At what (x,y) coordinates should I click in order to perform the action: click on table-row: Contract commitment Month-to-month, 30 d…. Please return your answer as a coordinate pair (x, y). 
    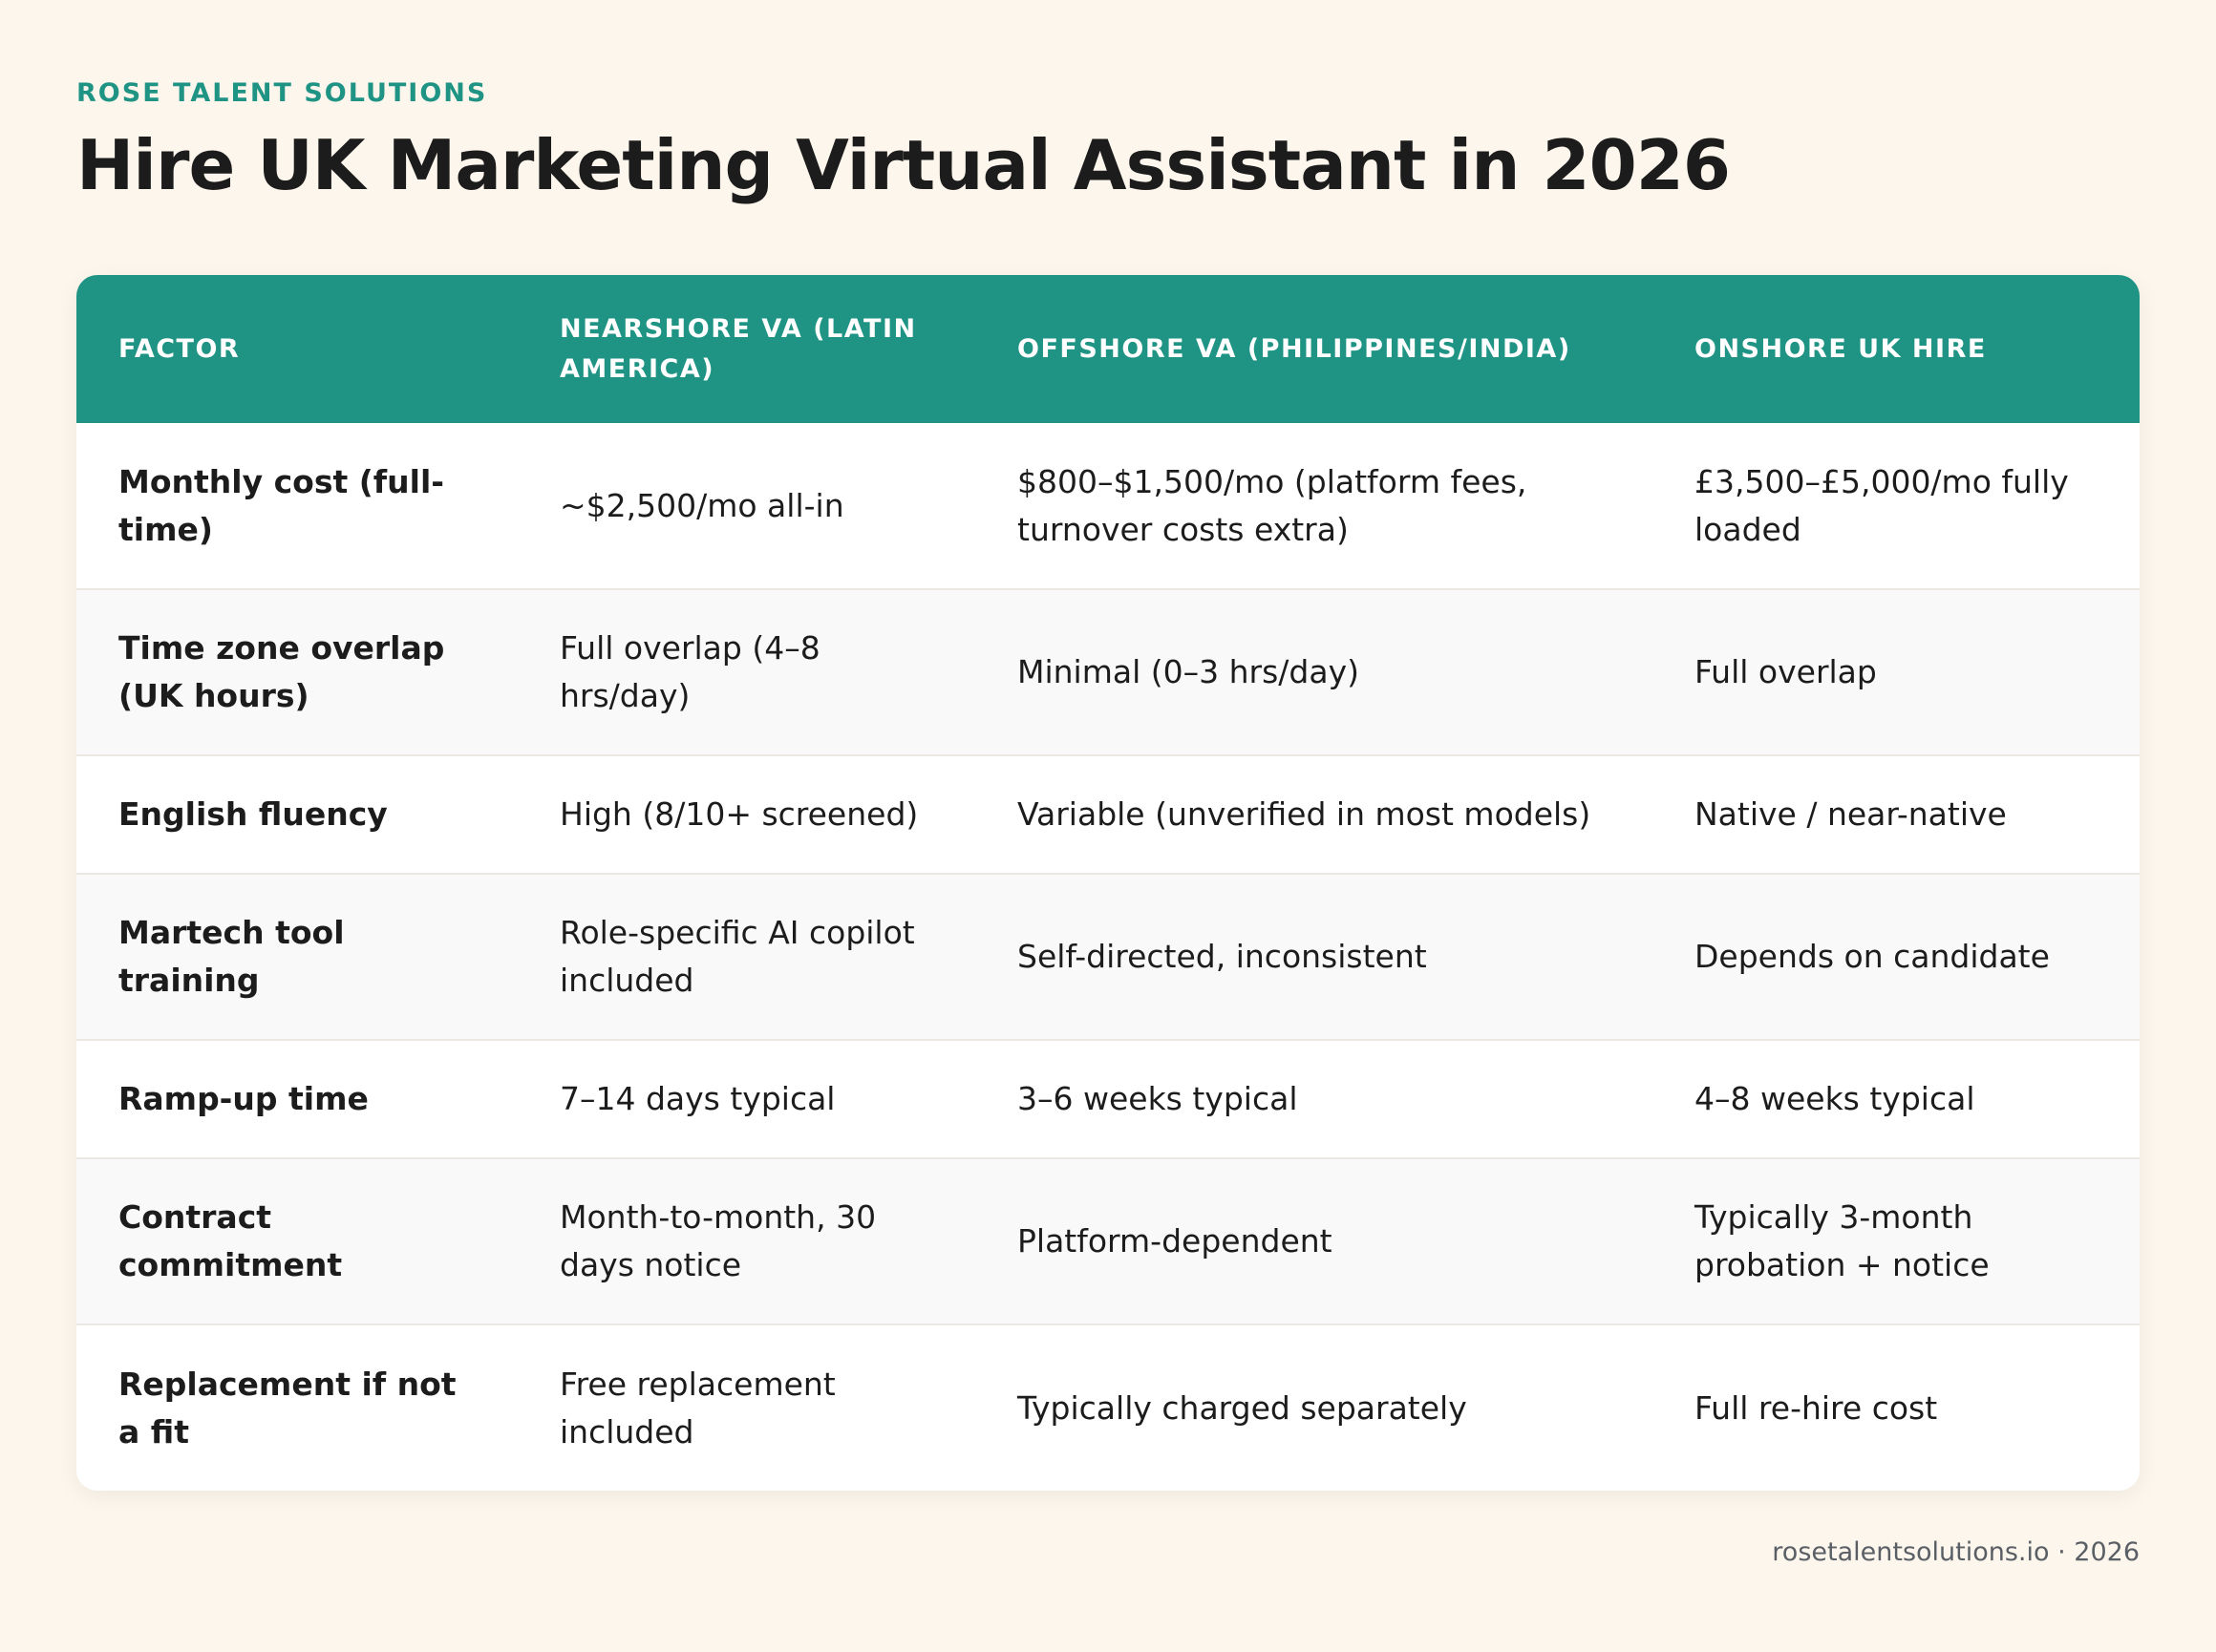
    Looking at the image, I should click on (1108, 1241).